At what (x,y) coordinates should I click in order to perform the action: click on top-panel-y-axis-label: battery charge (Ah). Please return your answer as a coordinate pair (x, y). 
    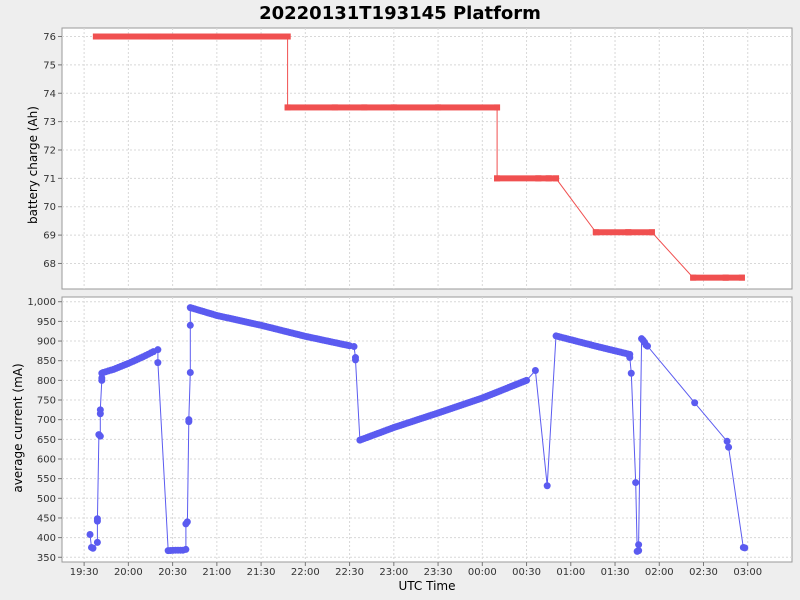
    Looking at the image, I should click on (33, 165).